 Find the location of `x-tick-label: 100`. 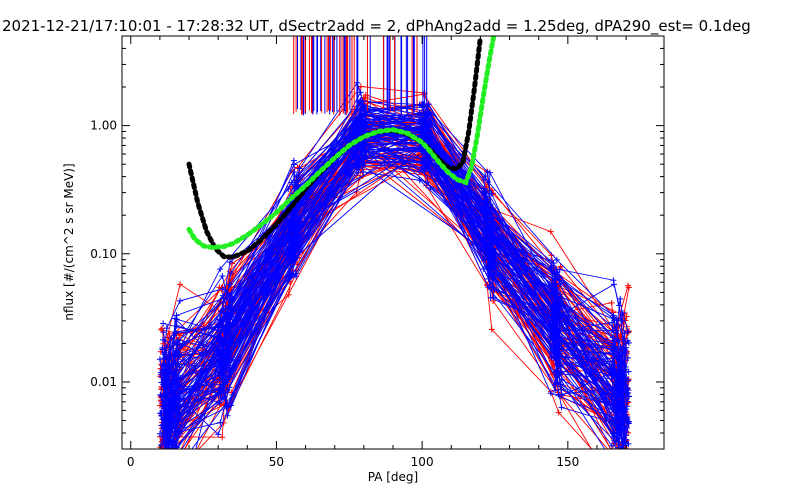

x-tick-label: 100 is located at coordinates (422, 462).